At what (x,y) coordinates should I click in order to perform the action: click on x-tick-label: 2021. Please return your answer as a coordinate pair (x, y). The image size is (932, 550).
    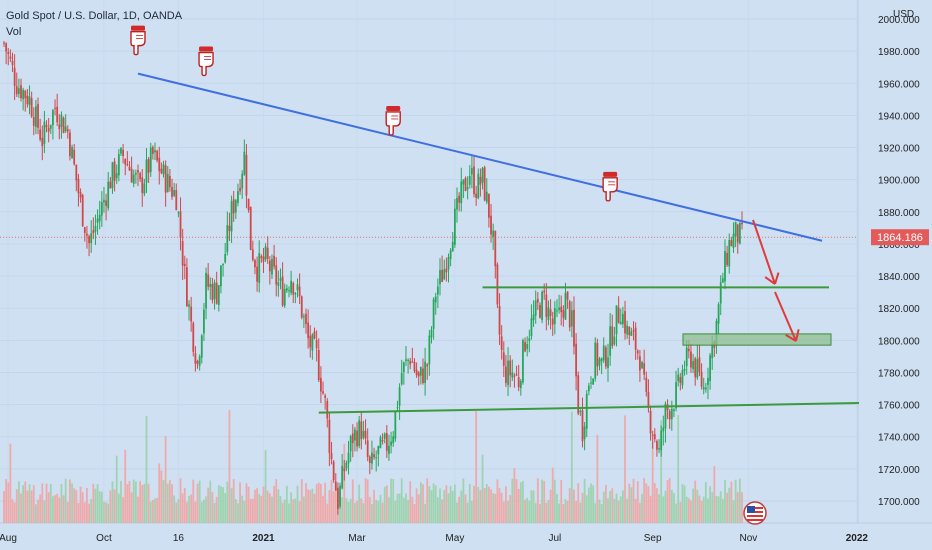
    Looking at the image, I should click on (263, 538).